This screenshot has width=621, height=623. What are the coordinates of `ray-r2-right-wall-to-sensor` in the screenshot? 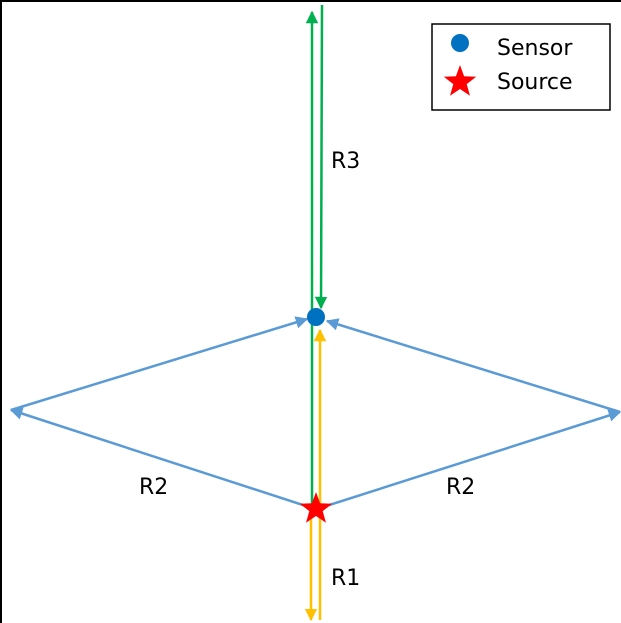 It's located at (473, 366).